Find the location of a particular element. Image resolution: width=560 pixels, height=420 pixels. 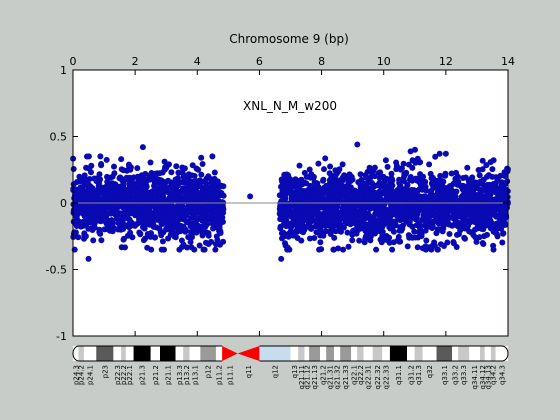

band-label: q21.31 is located at coordinates (331, 377).